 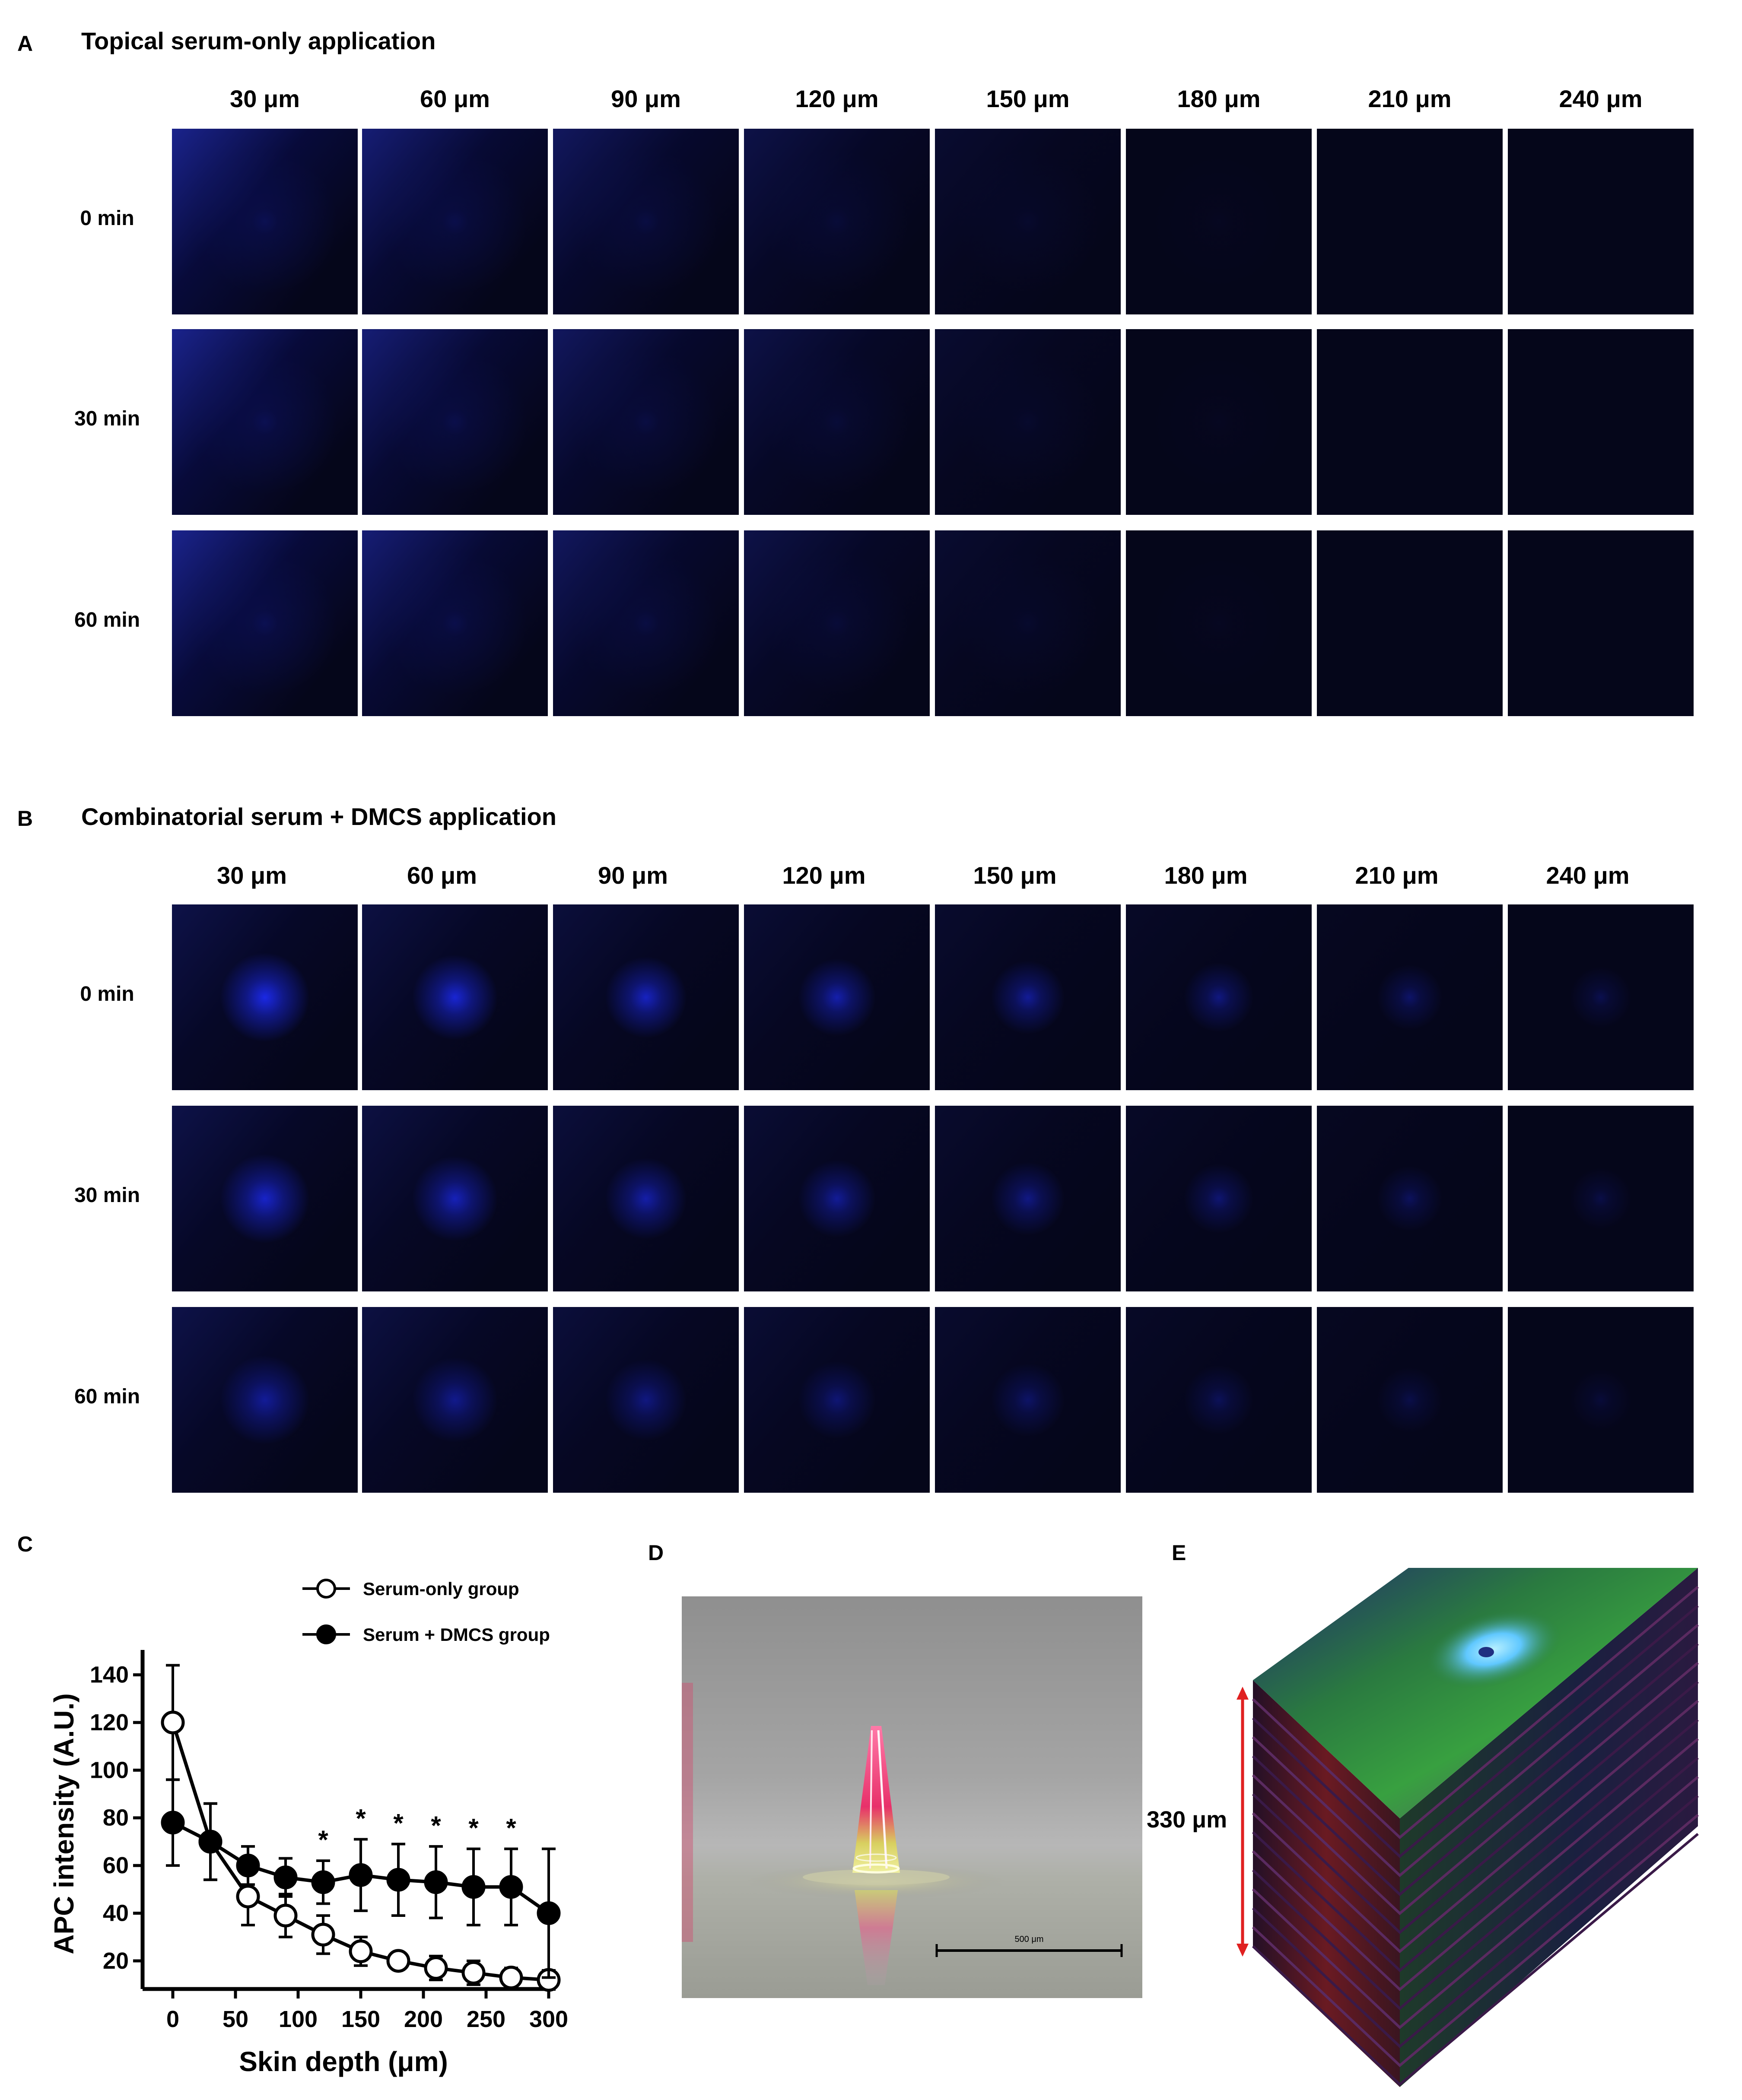 What do you see at coordinates (824, 875) in the screenshot?
I see `panel-b-depth-header: 120 μm` at bounding box center [824, 875].